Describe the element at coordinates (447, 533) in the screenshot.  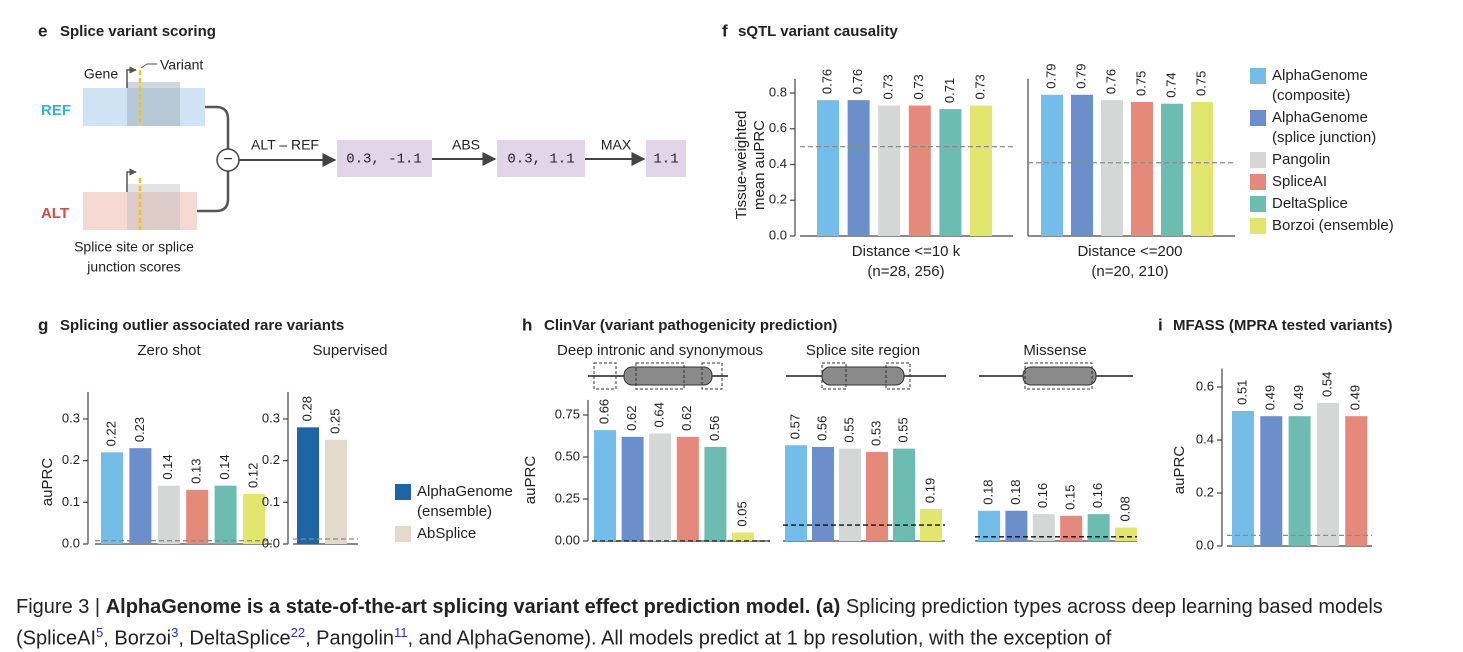
I see `legend-label: AbSplice` at that location.